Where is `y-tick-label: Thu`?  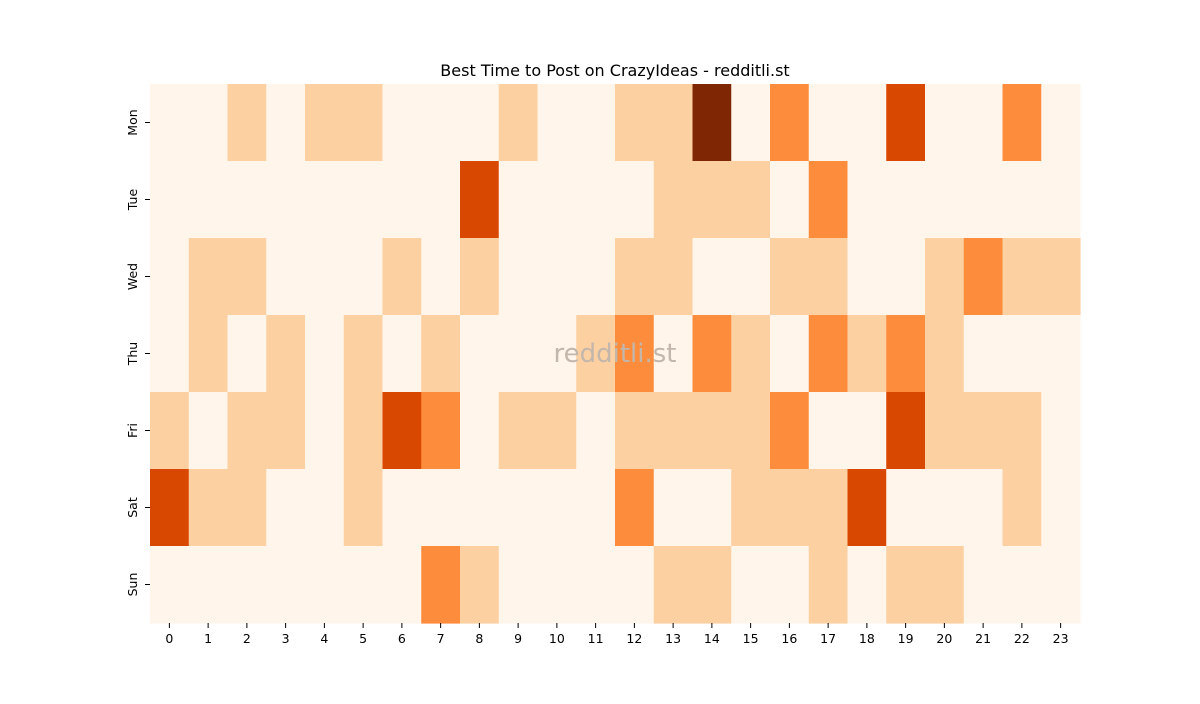 y-tick-label: Thu is located at coordinates (132, 354).